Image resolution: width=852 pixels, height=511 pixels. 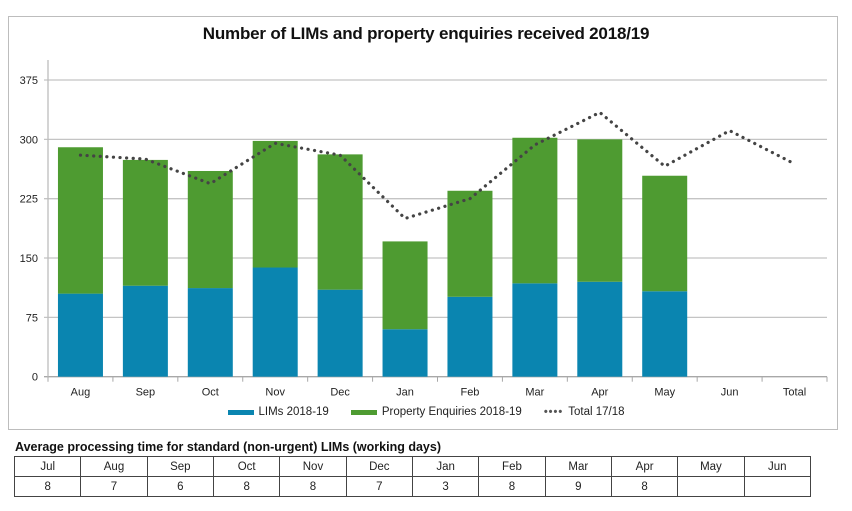 What do you see at coordinates (599, 393) in the screenshot?
I see `x-tick-label: Apr` at bounding box center [599, 393].